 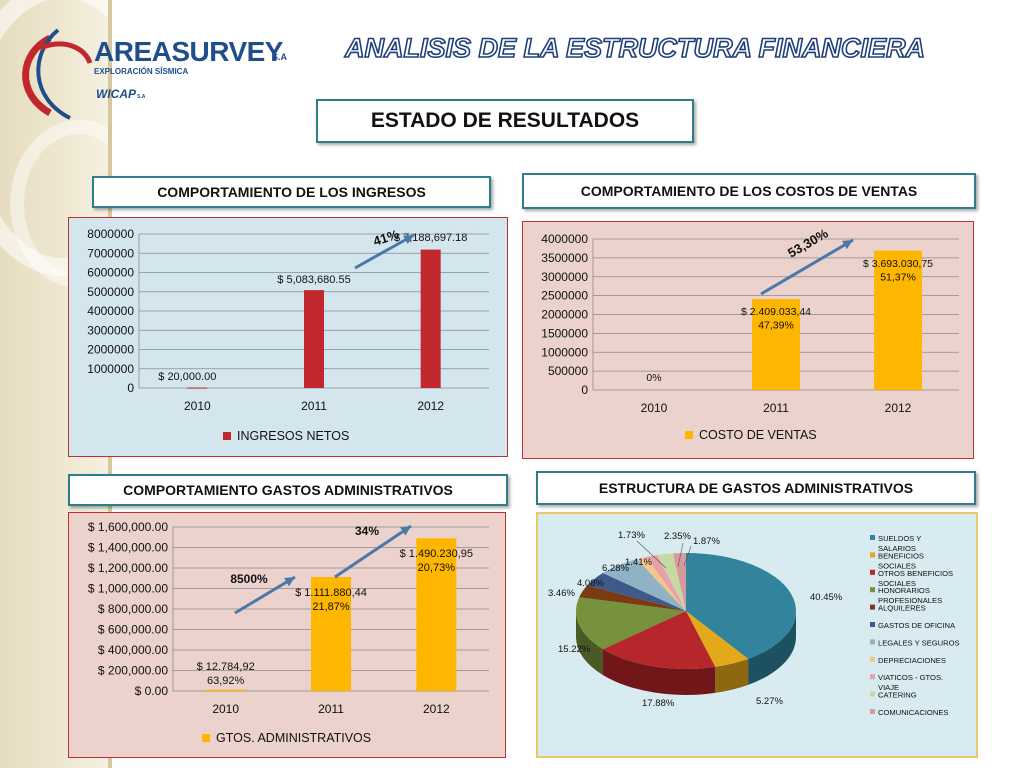 What do you see at coordinates (110, 273) in the screenshot?
I see `y-tick-label: 6000000` at bounding box center [110, 273].